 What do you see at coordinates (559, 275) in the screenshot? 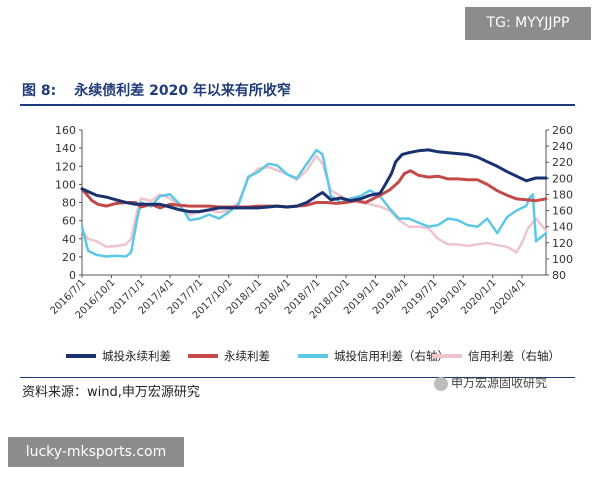
I see `right-tick-label: 80` at bounding box center [559, 275].